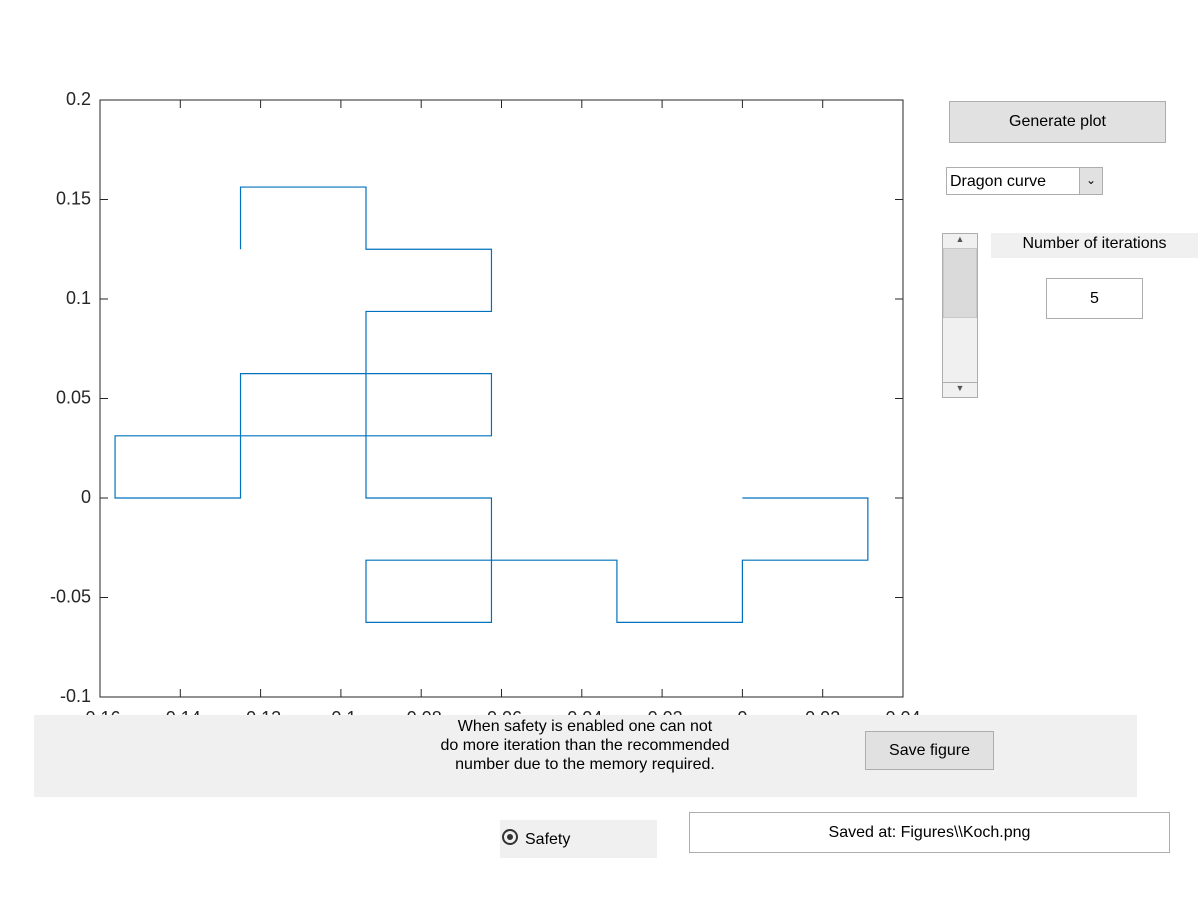 This screenshot has height=900, width=1200. Describe the element at coordinates (73, 397) in the screenshot. I see `y-tick-label: 0.05` at that location.